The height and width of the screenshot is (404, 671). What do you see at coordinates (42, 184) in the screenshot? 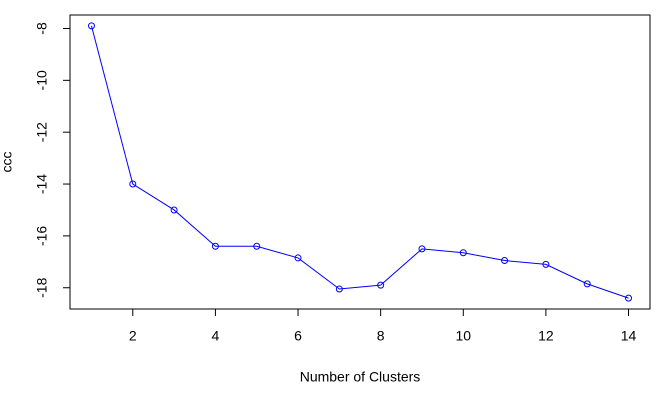
I see `y-tick-label: -14` at bounding box center [42, 184].